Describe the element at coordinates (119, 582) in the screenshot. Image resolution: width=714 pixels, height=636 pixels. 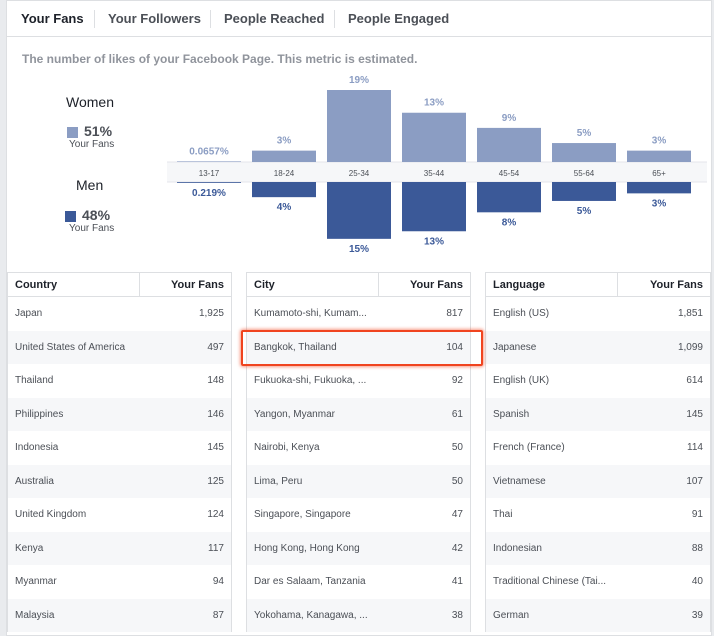
I see `table-row: Myanmar 94` at that location.